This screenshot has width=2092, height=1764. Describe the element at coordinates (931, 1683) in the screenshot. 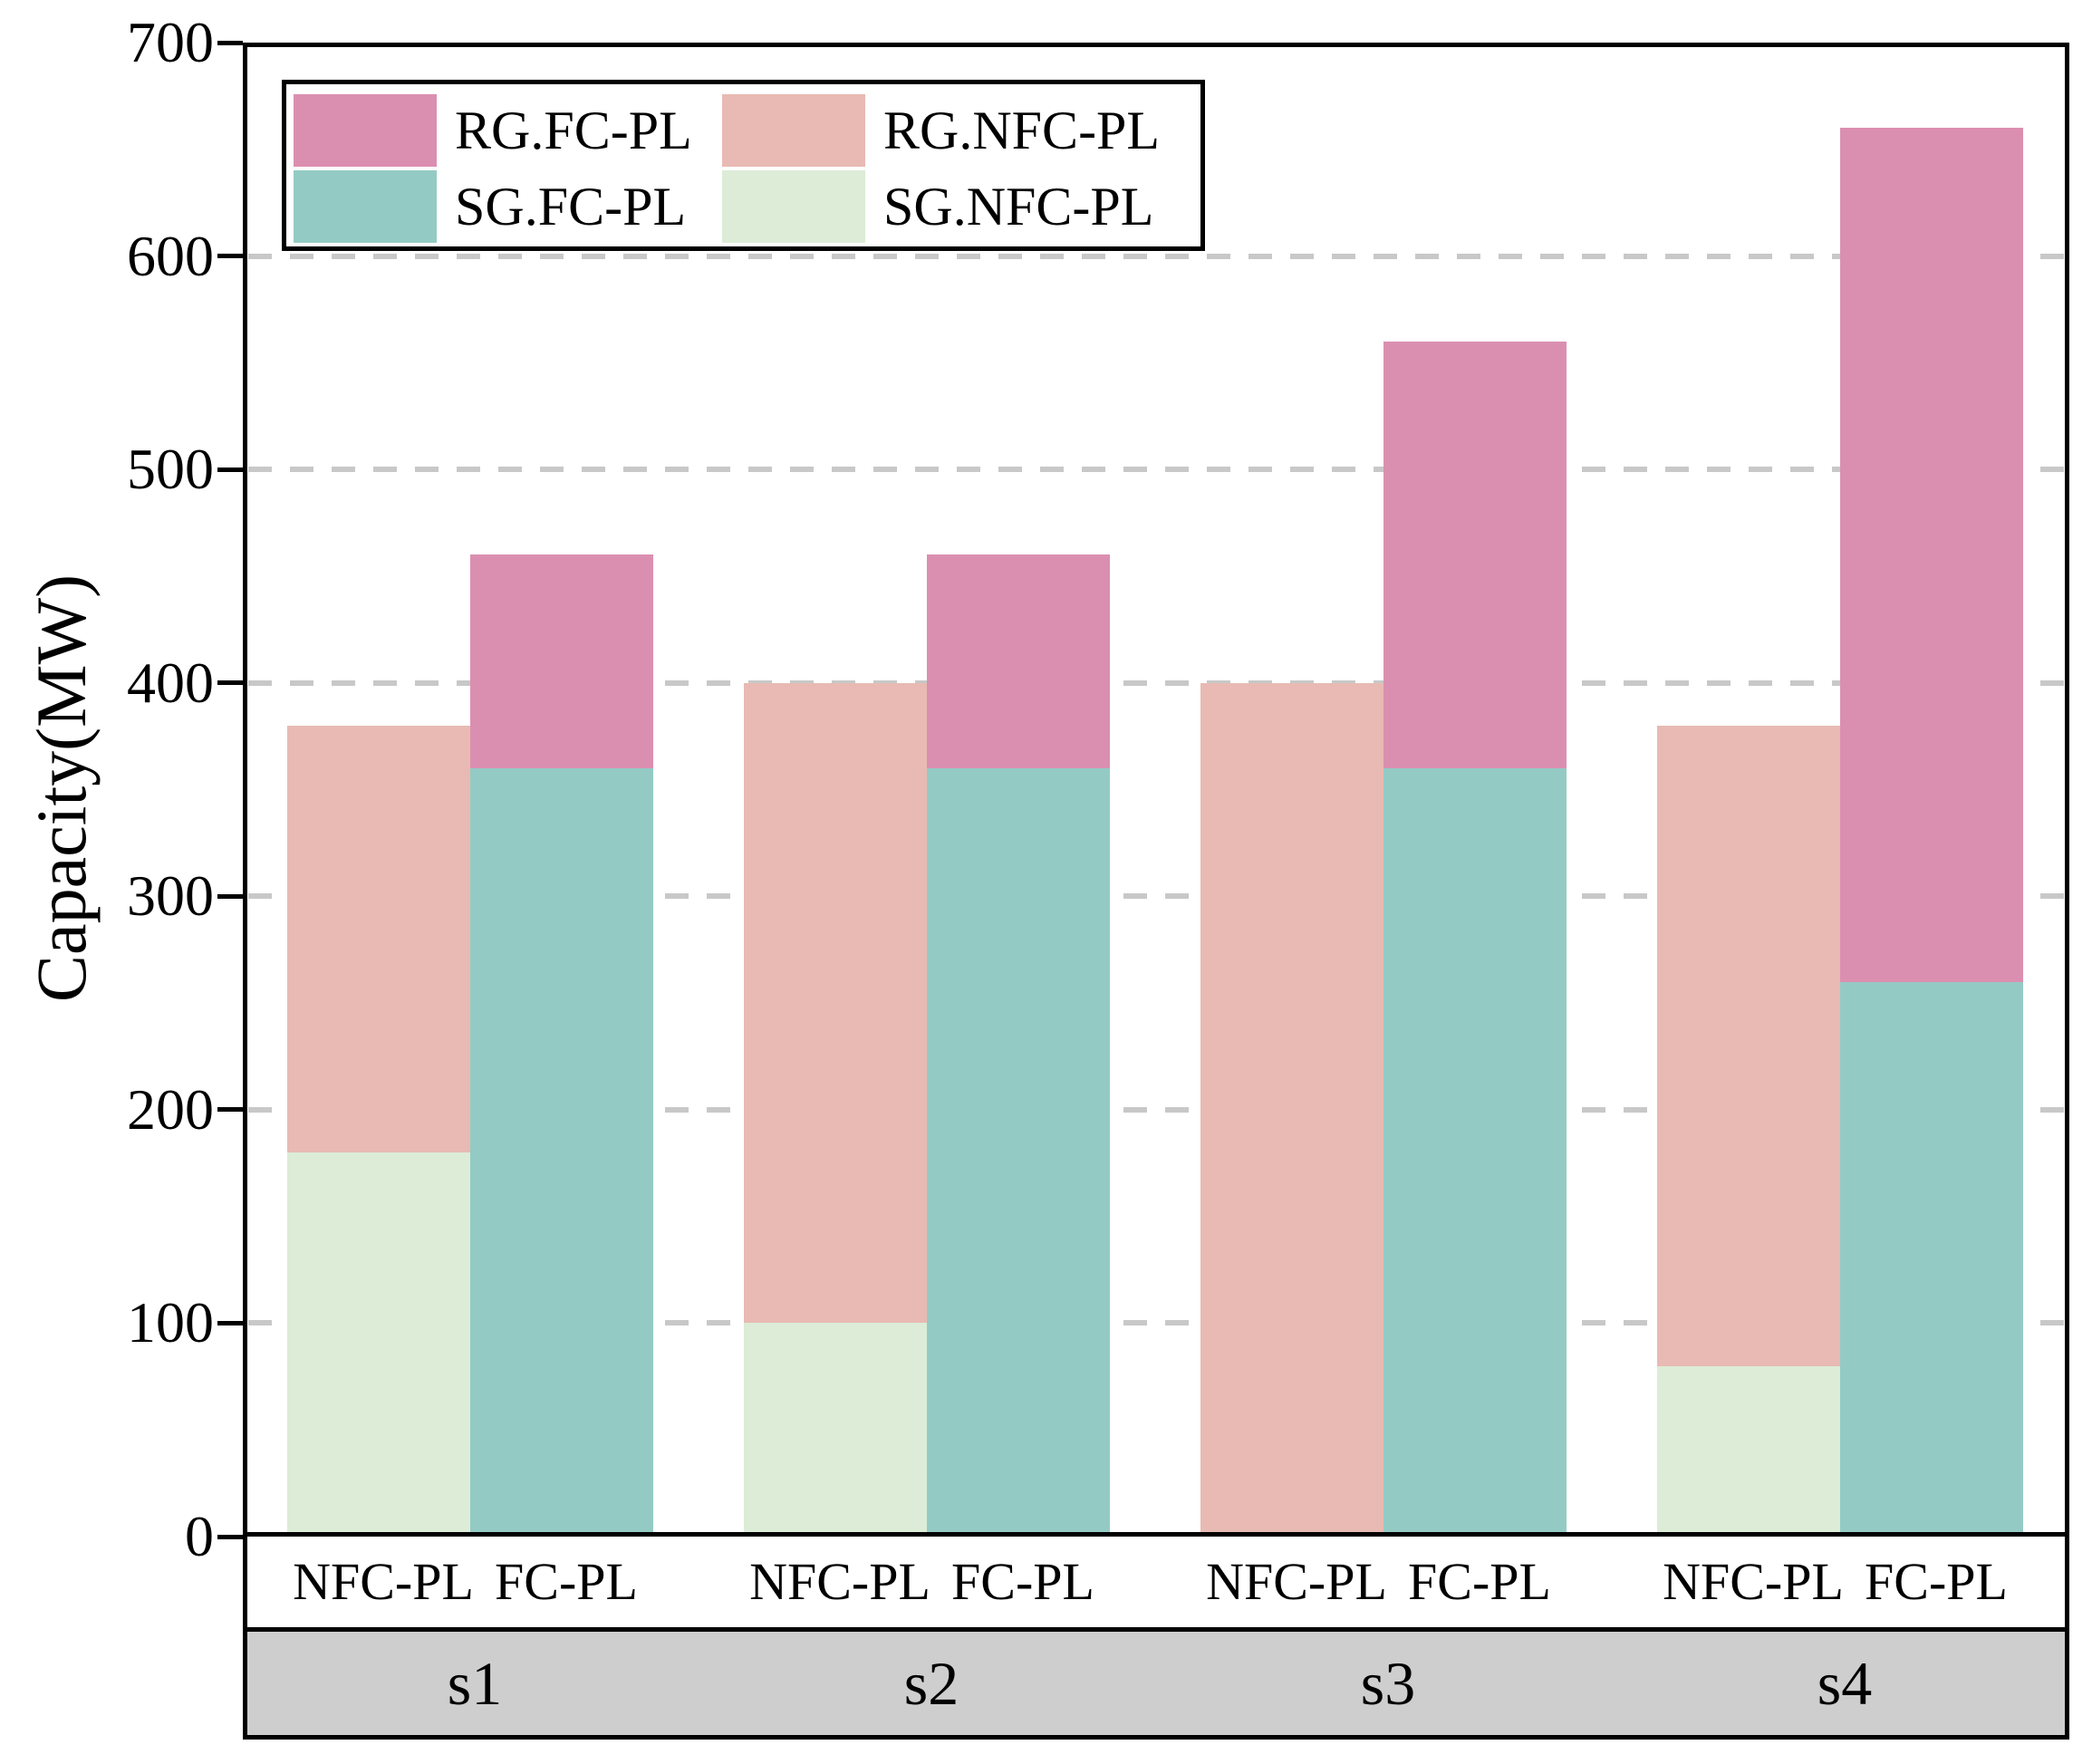

I see `group-label-s2: s2` at that location.